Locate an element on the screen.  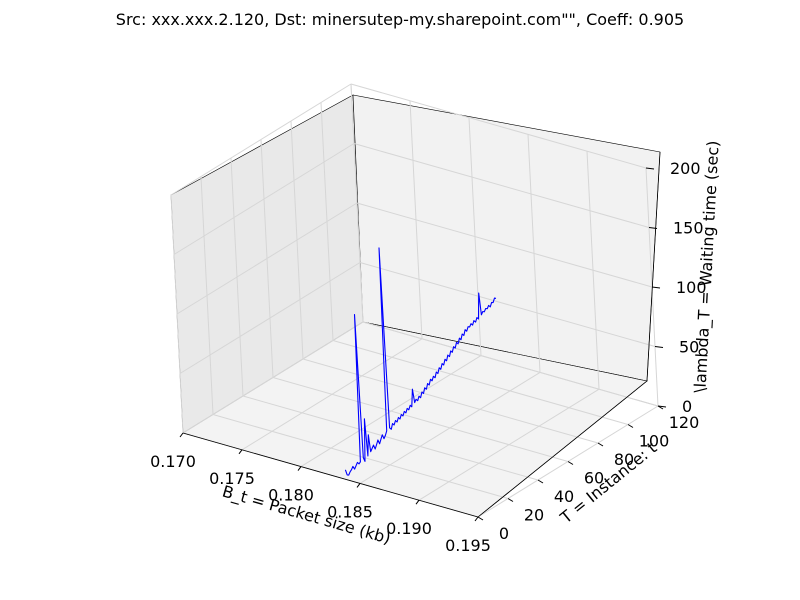
x-tick-label: 0.185 is located at coordinates (350, 511).